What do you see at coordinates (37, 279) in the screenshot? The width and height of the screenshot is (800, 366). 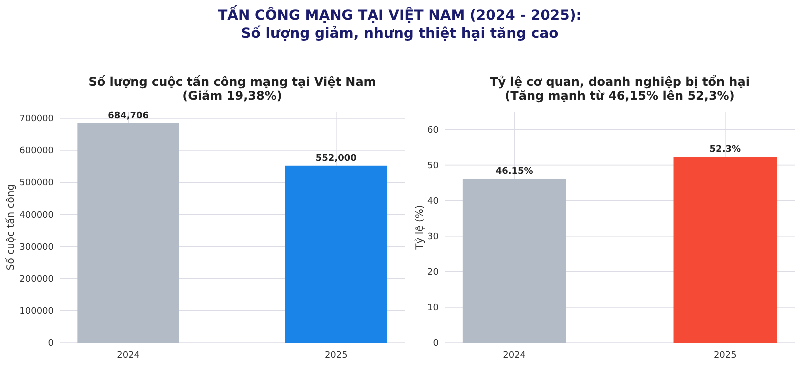 I see `y-tick-label: 200000` at bounding box center [37, 279].